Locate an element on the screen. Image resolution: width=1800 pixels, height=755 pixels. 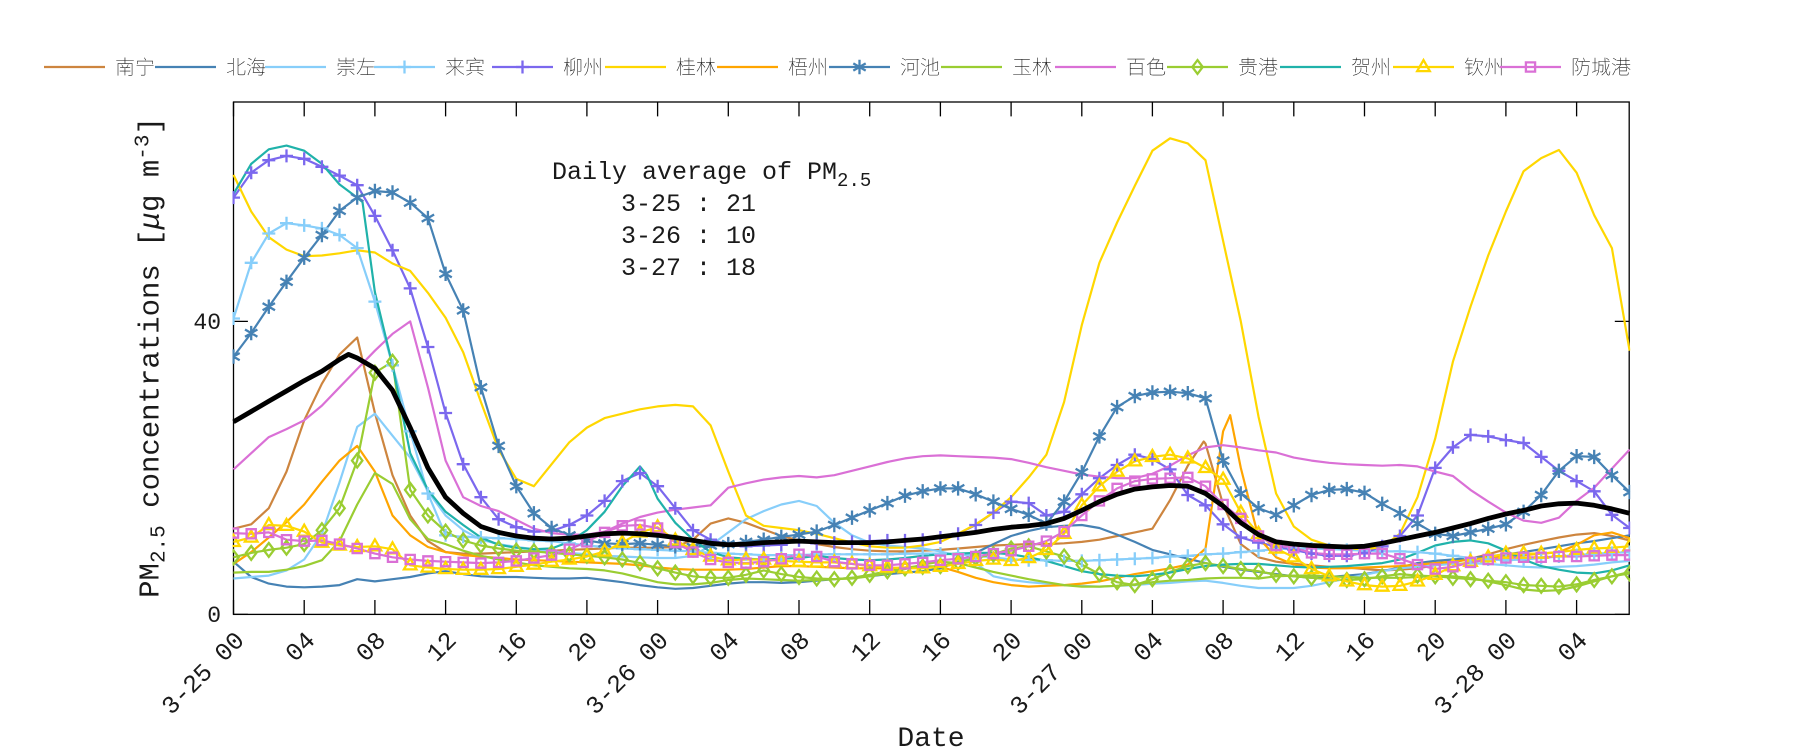
svg-text: 3-25 : 21 is located at coordinates (688, 204).